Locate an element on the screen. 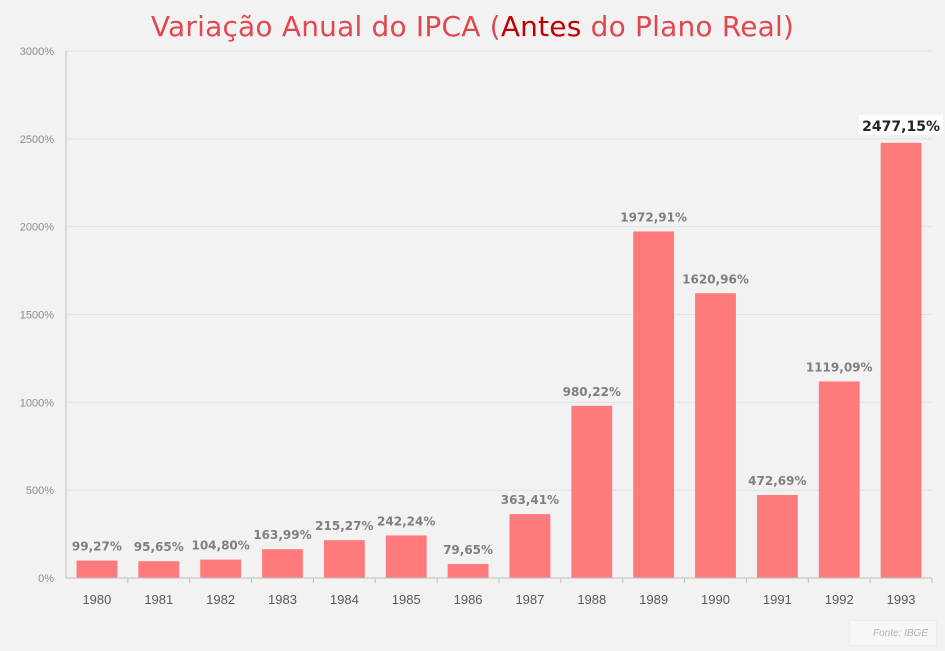 The width and height of the screenshot is (945, 651). data-label-1983: 163,99% is located at coordinates (282, 535).